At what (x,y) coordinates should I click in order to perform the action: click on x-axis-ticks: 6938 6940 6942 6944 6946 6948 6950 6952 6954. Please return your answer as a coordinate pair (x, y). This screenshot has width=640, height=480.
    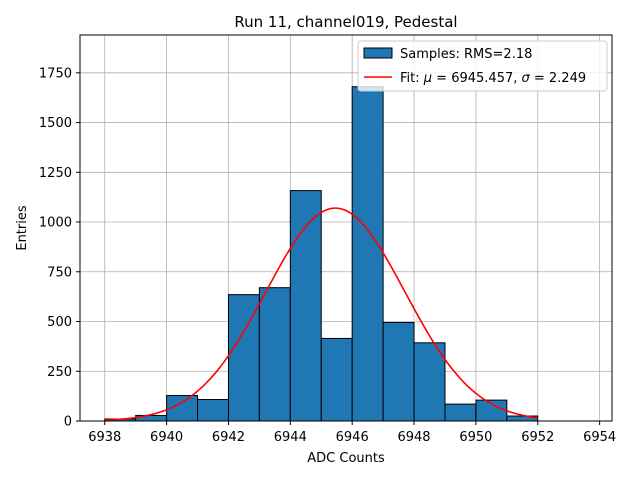
    Looking at the image, I should click on (352, 433).